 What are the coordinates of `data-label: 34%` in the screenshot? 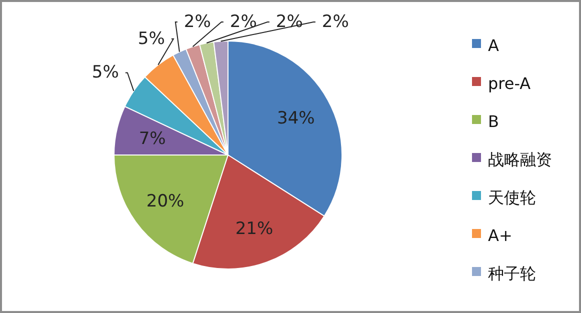 It's located at (296, 118).